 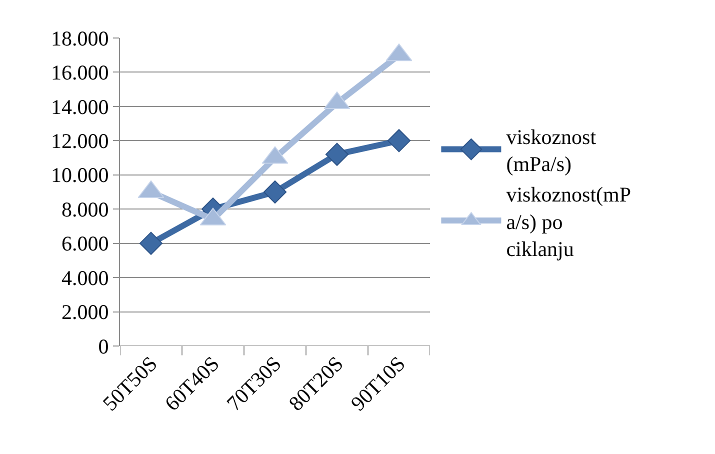 I want to click on legend-label: viskoznost(mPa/s) po ciklanju, so click(x=569, y=222).